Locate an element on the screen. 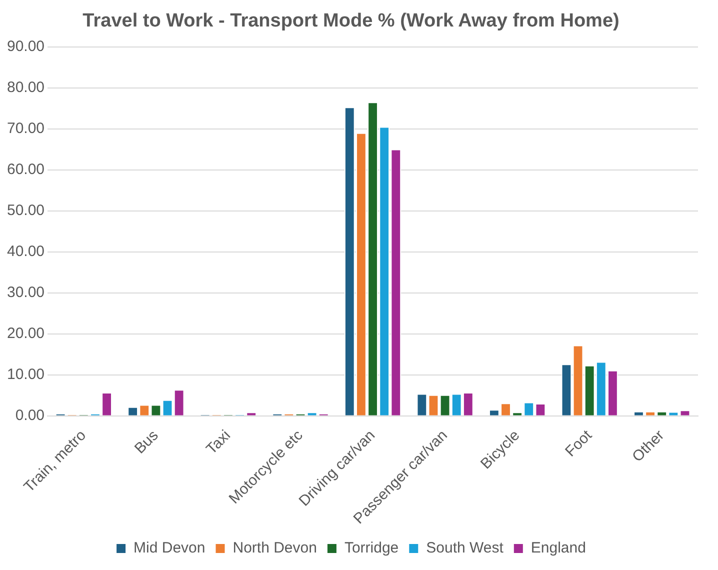 Image resolution: width=718 pixels, height=570 pixels. legend-label: Mid Devon is located at coordinates (170, 548).